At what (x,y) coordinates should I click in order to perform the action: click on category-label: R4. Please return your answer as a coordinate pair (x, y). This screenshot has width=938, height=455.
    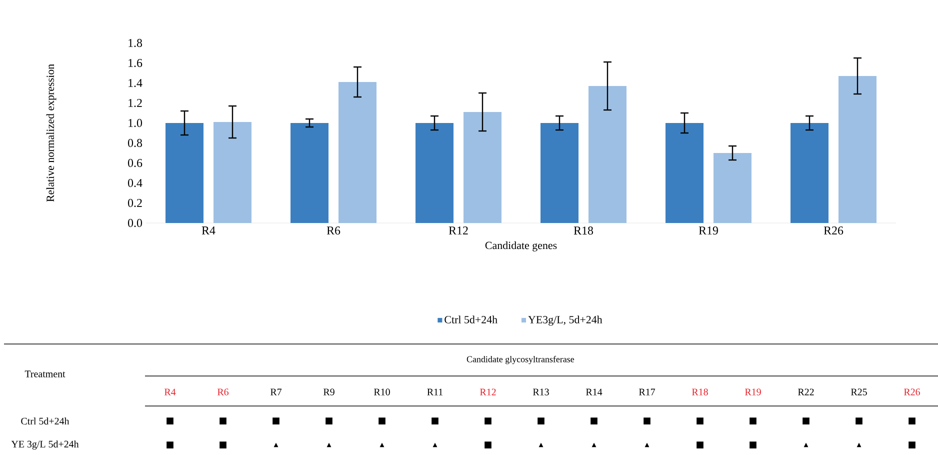
    Looking at the image, I should click on (170, 392).